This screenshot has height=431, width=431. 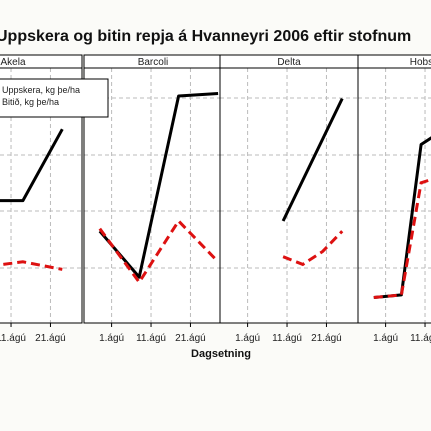 What do you see at coordinates (313, 248) in the screenshot?
I see `series-delta-bitid-line` at bounding box center [313, 248].